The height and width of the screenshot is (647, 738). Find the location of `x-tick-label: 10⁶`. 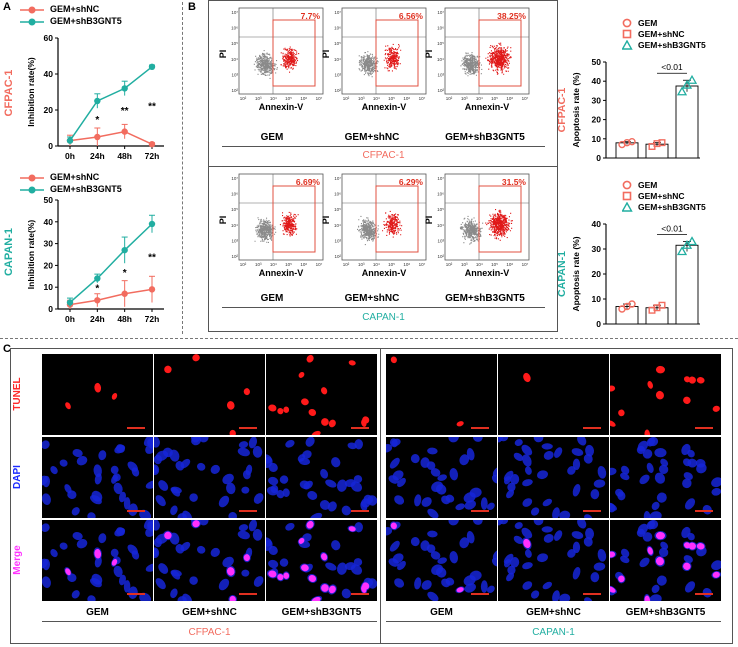

x-tick-label: 10⁶ is located at coordinates (509, 98).